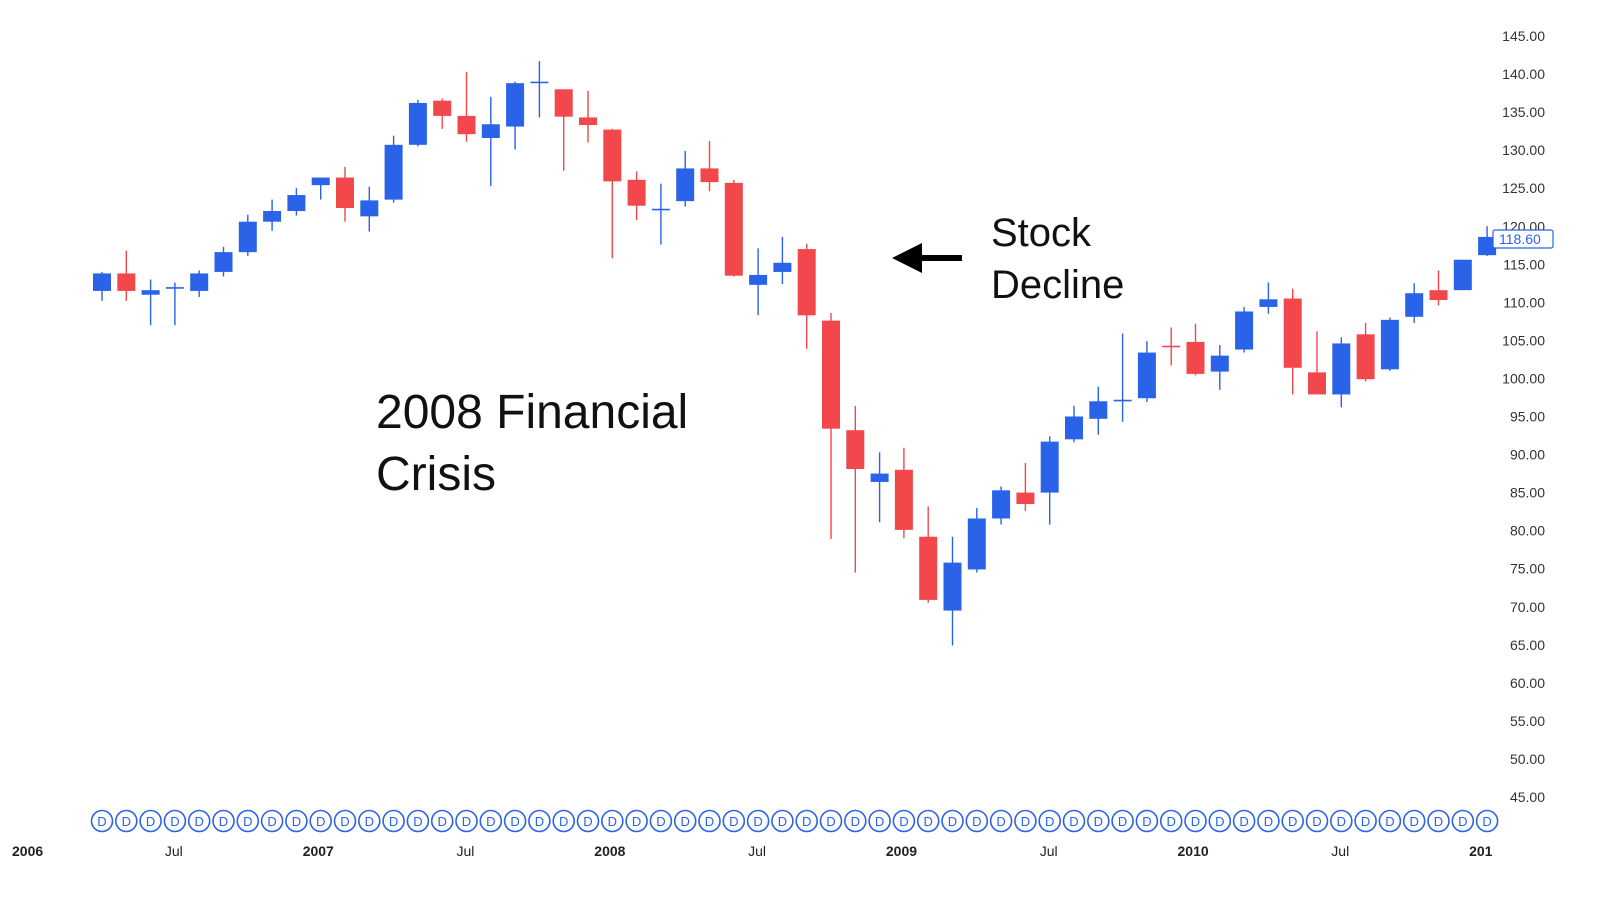 The width and height of the screenshot is (1600, 900). What do you see at coordinates (1523, 36) in the screenshot?
I see `y-tick-label: 145.00` at bounding box center [1523, 36].